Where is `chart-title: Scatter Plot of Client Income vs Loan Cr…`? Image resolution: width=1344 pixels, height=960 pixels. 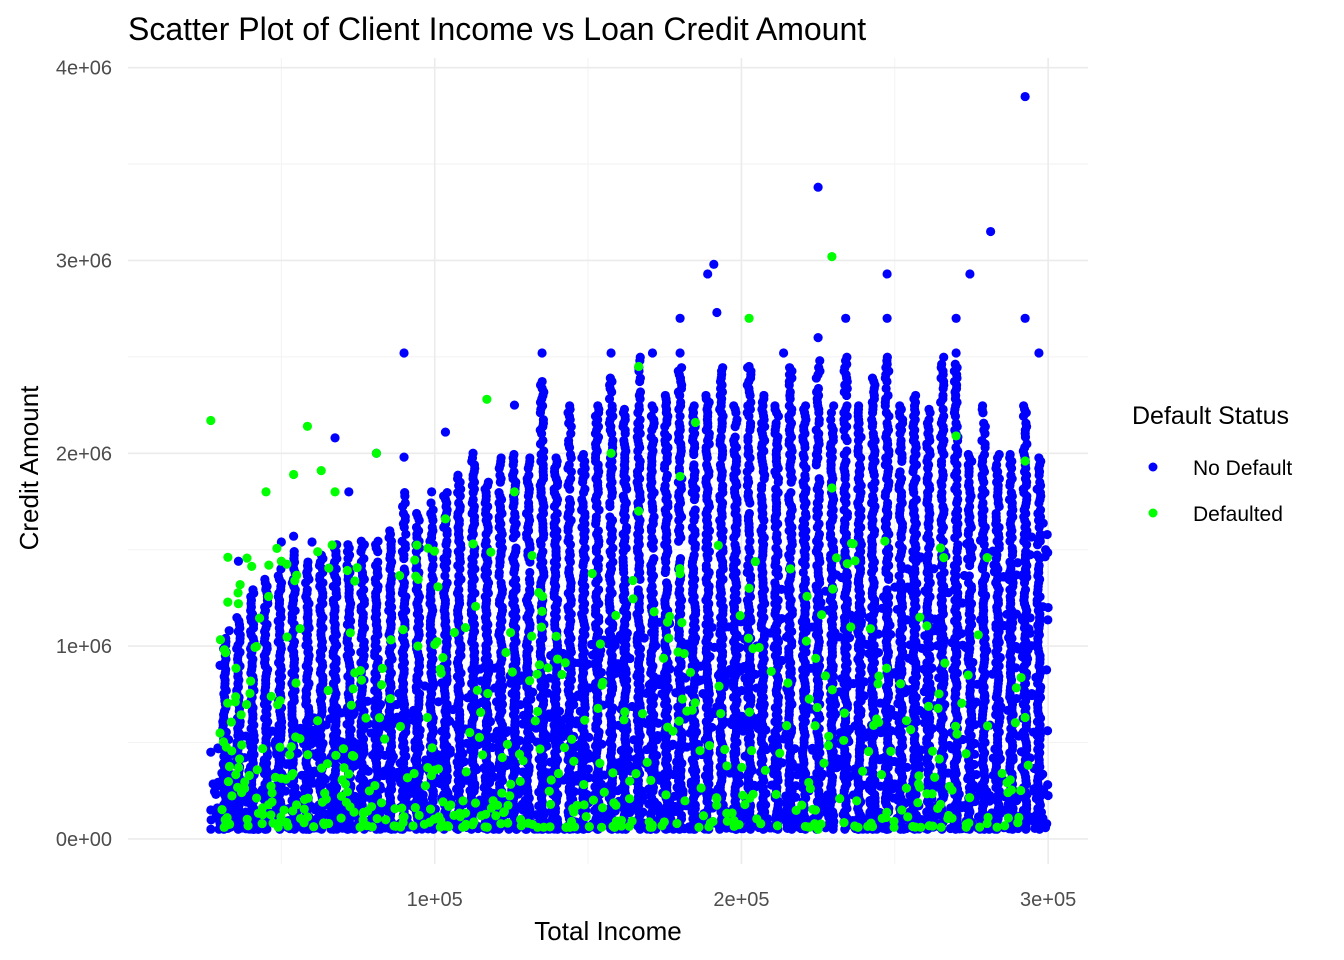 chart-title: Scatter Plot of Client Income vs Loan Cr… is located at coordinates (497, 29).